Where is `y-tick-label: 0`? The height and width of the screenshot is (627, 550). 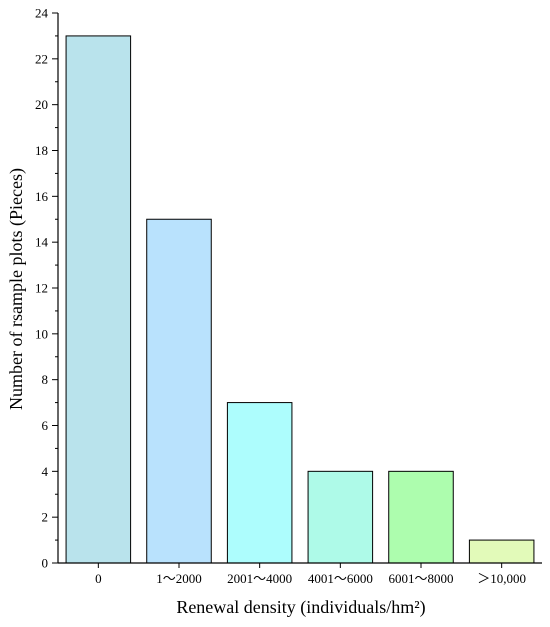 y-tick-label: 0 is located at coordinates (45, 563).